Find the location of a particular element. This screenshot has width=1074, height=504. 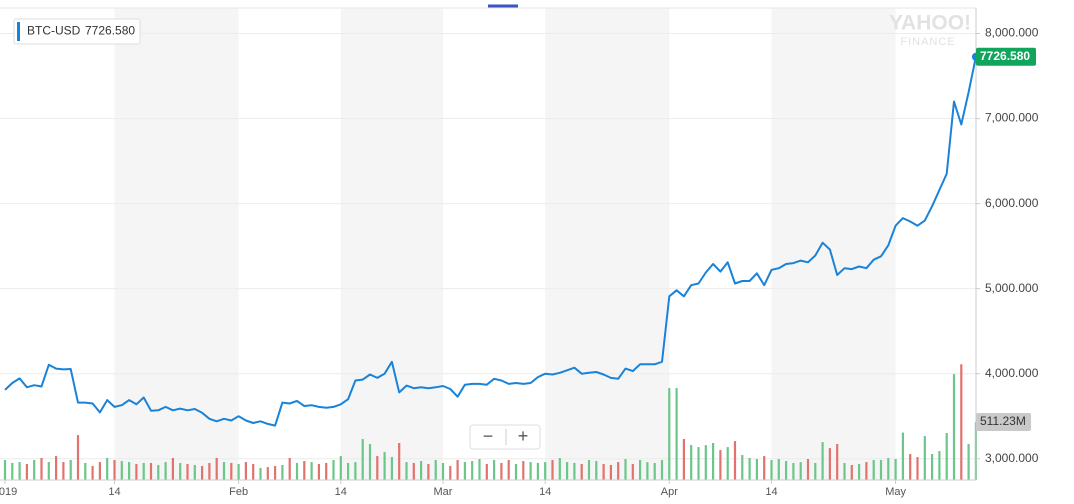

zoom-box is located at coordinates (505, 437).